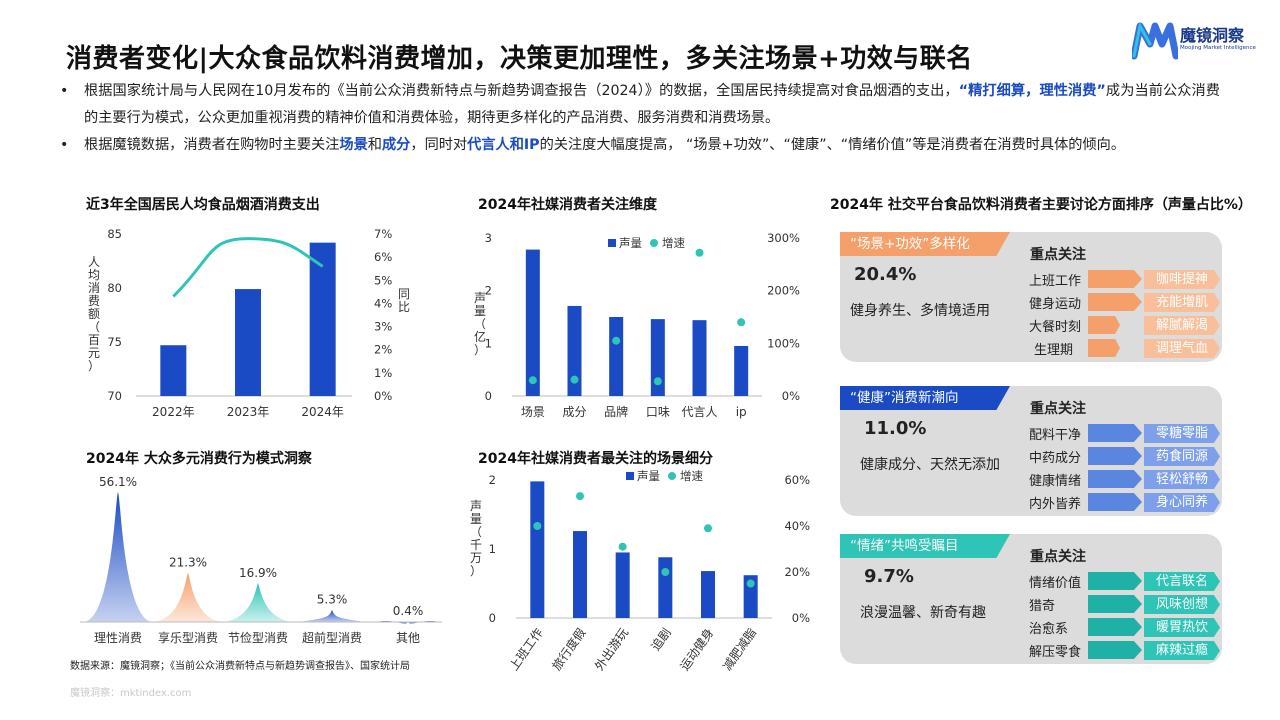 The width and height of the screenshot is (1280, 720). What do you see at coordinates (797, 480) in the screenshot?
I see `y-right-tick-label: 60%` at bounding box center [797, 480].